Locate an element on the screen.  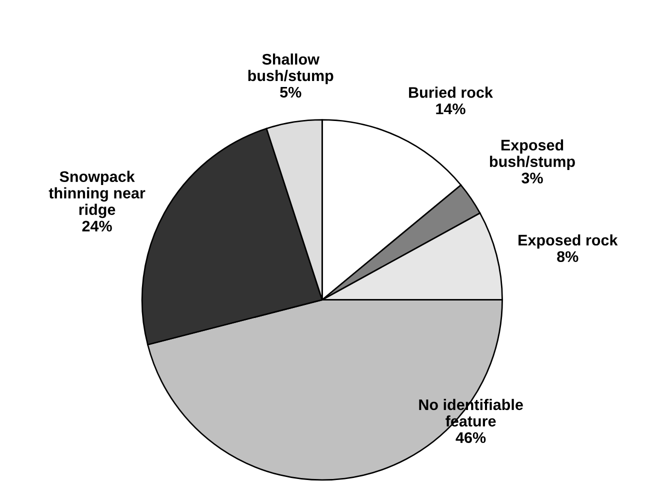
slice-label: Buried rock is located at coordinates (451, 92).